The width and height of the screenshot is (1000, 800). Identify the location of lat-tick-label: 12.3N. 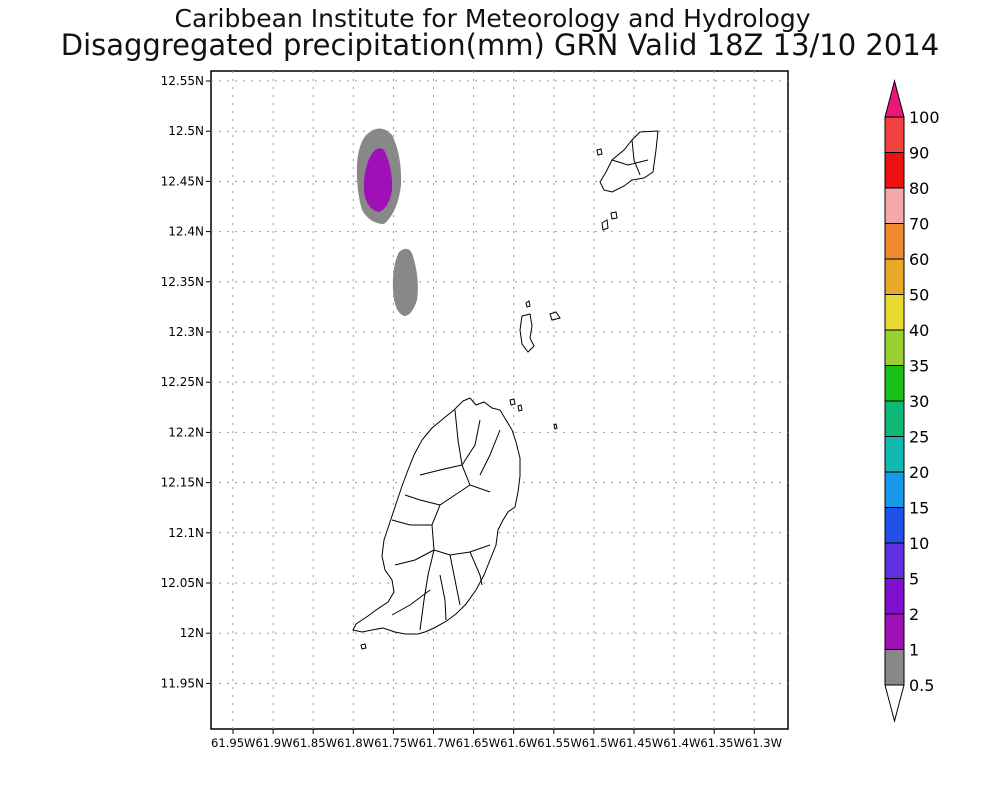
(186, 332).